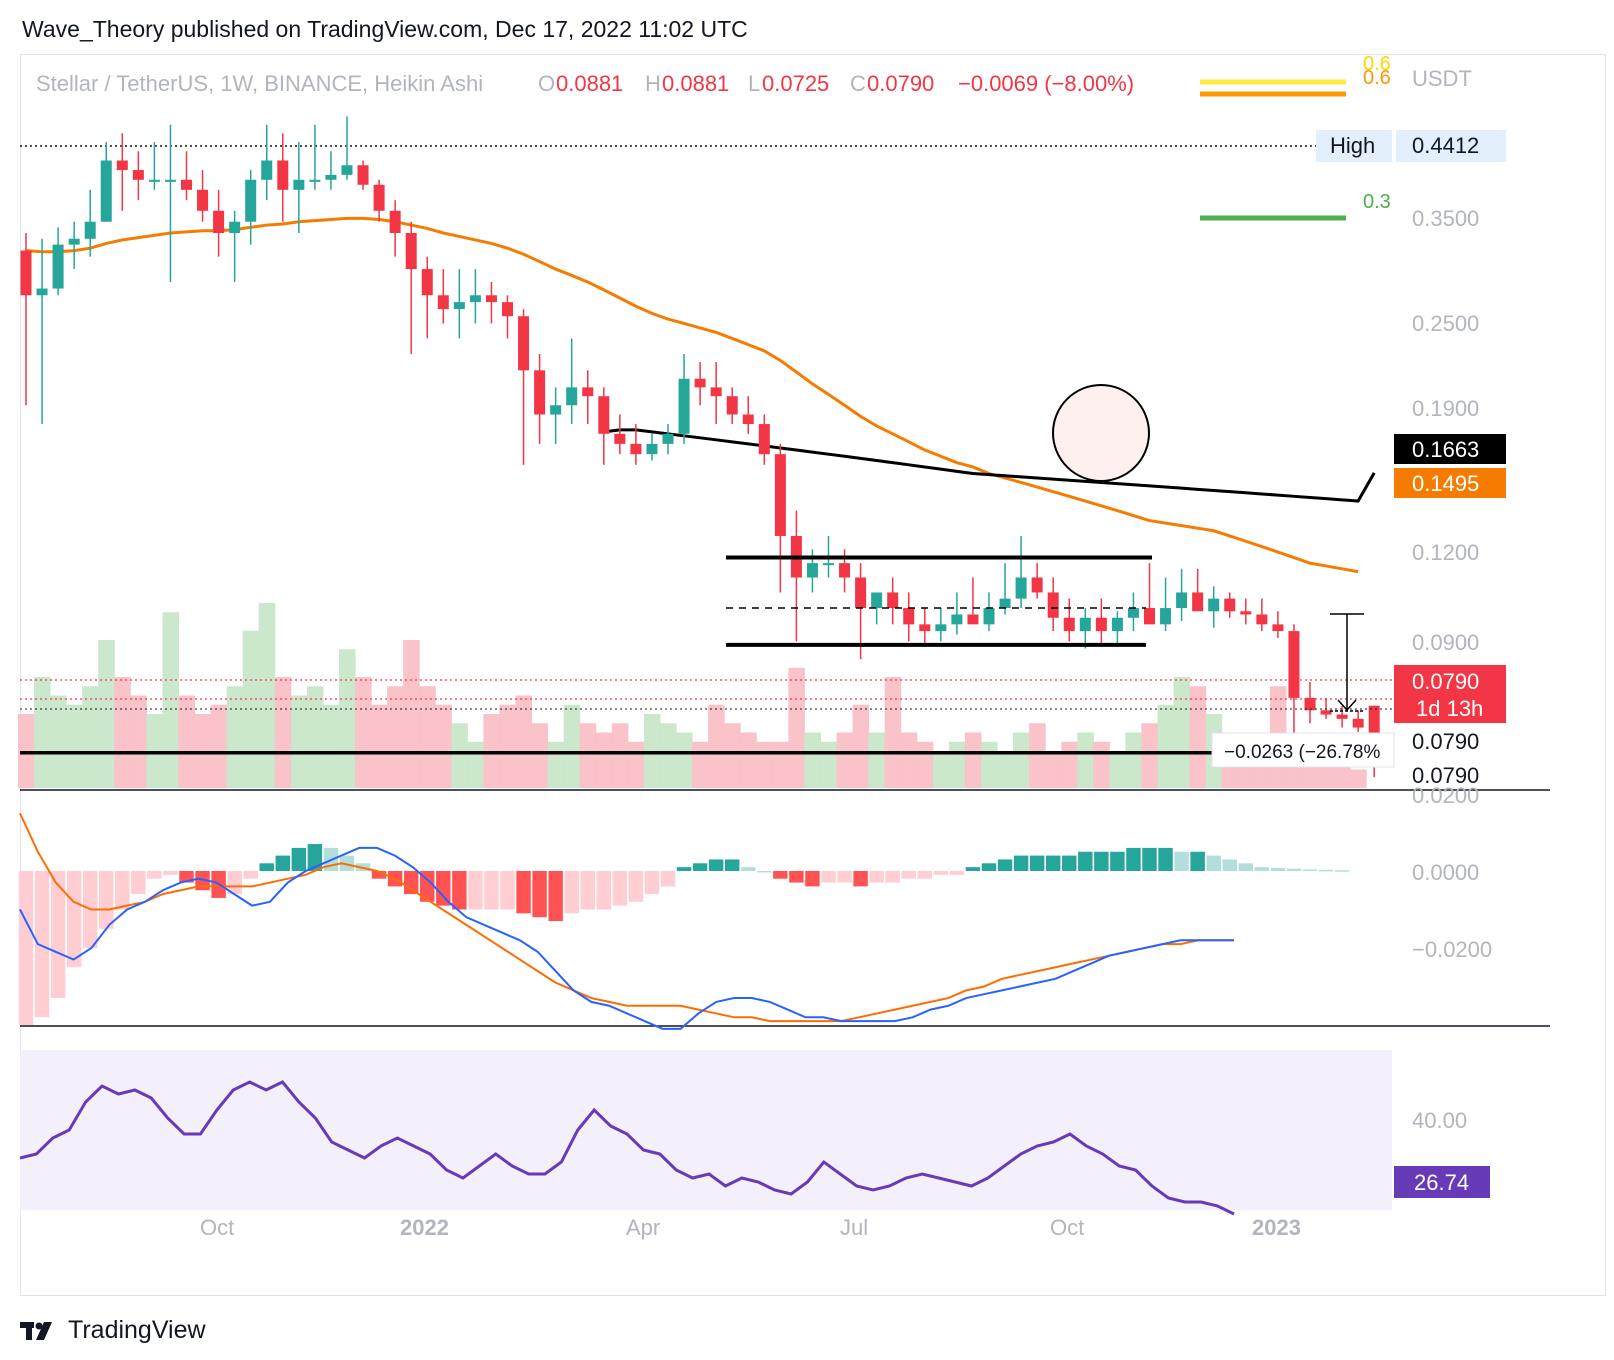  I want to click on volume-layer, so click(692, 695).